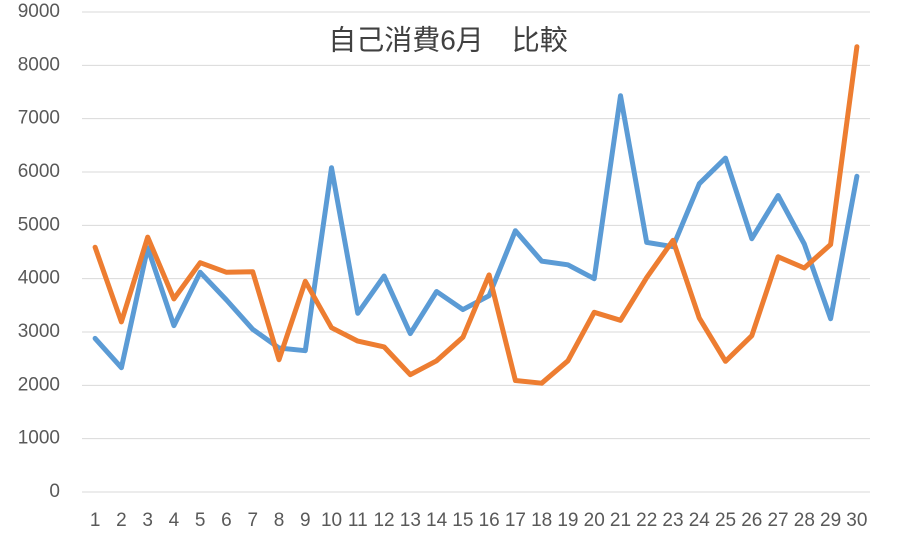 This screenshot has width=897, height=539. I want to click on x-tick-label: 9, so click(305, 520).